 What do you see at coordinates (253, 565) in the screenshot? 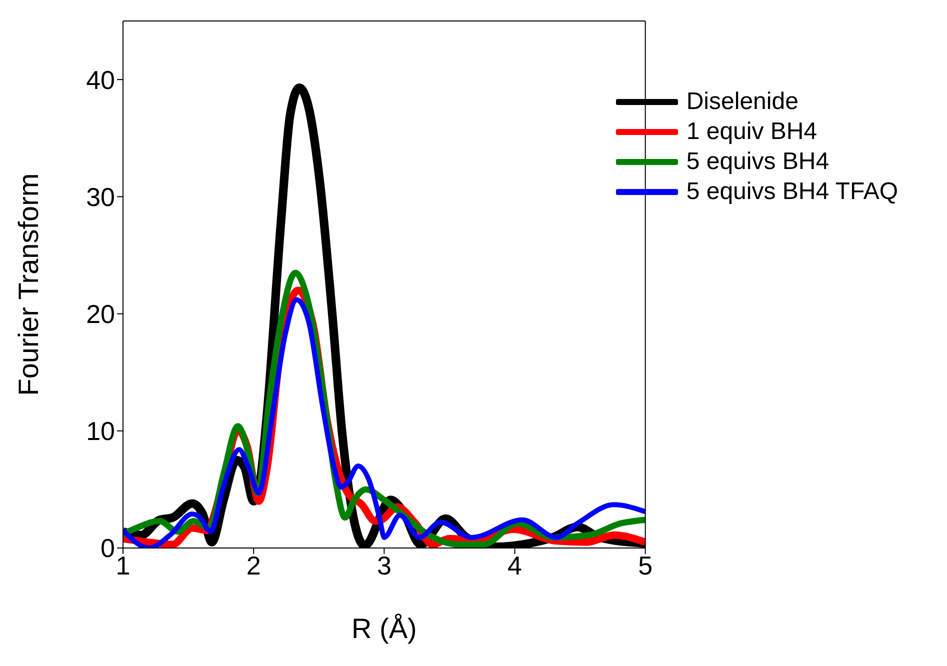
I see `x-tick-label: 2` at bounding box center [253, 565].